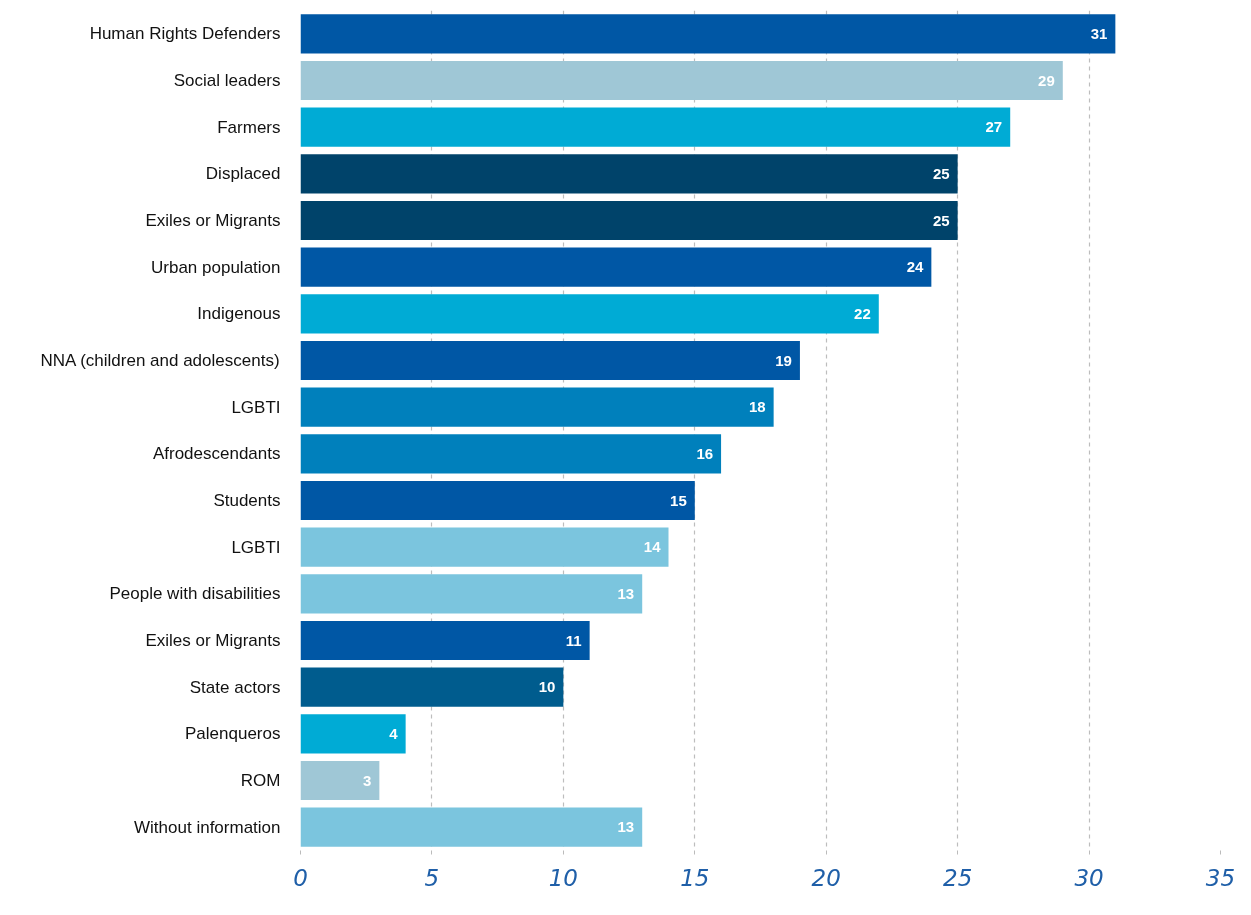  I want to click on data-label: 16, so click(705, 453).